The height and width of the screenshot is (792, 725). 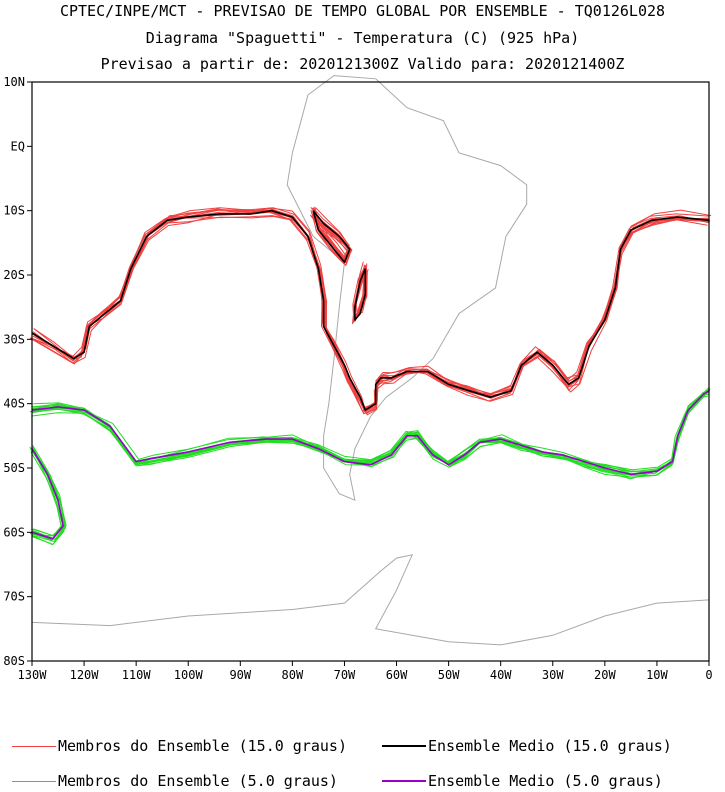 What do you see at coordinates (397, 675) in the screenshot?
I see `x-tick-label: 60W` at bounding box center [397, 675].